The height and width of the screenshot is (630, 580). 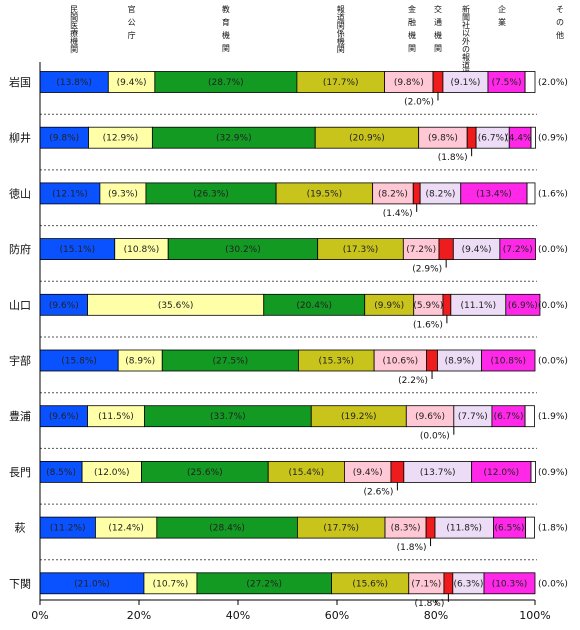 What do you see at coordinates (226, 83) in the screenshot?
I see `data-label: (28.7%)` at bounding box center [226, 83].